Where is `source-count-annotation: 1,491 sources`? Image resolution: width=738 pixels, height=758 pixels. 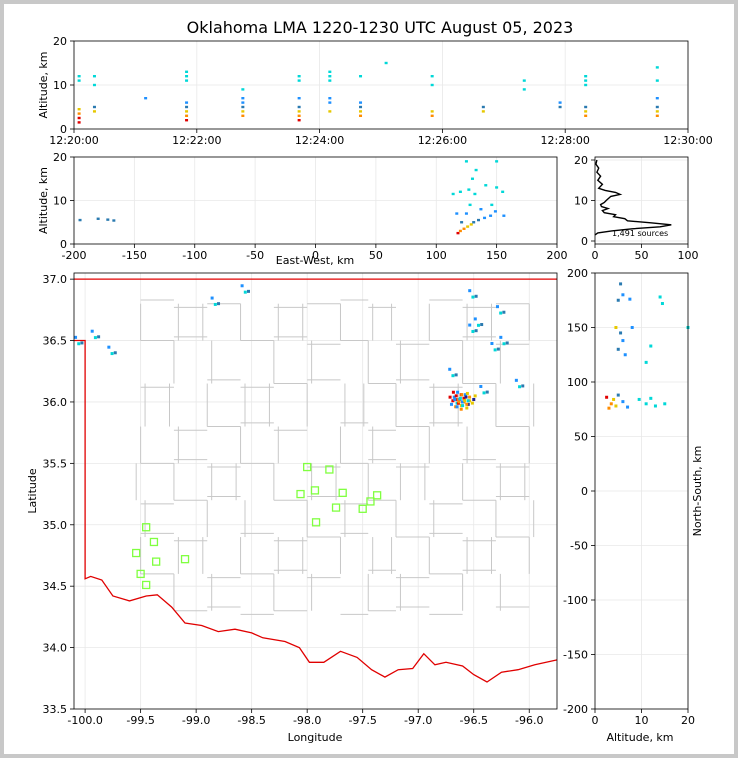 source-count-annotation: 1,491 sources is located at coordinates (640, 233).